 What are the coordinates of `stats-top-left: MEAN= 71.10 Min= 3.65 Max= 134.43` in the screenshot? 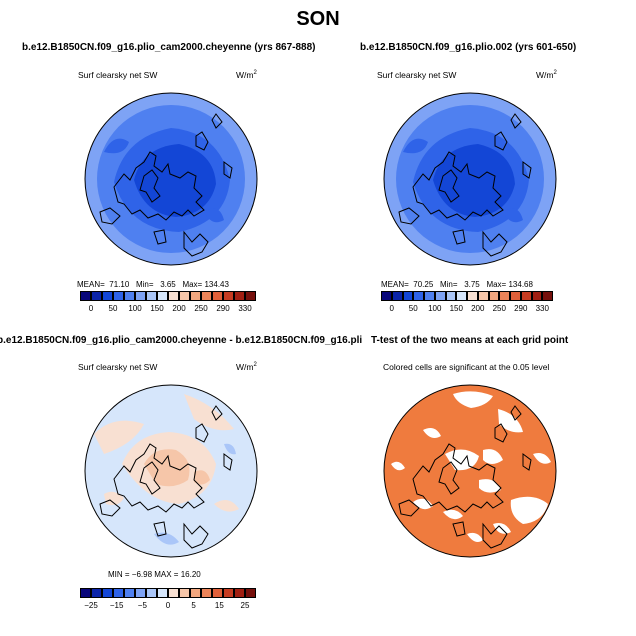 It's located at (153, 284).